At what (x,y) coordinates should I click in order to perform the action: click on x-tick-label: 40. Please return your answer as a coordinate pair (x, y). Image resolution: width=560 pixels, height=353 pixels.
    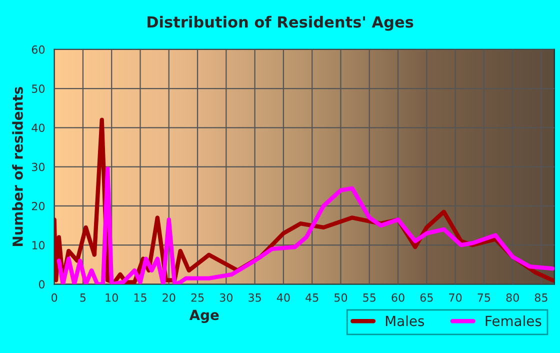
    Looking at the image, I should click on (283, 297).